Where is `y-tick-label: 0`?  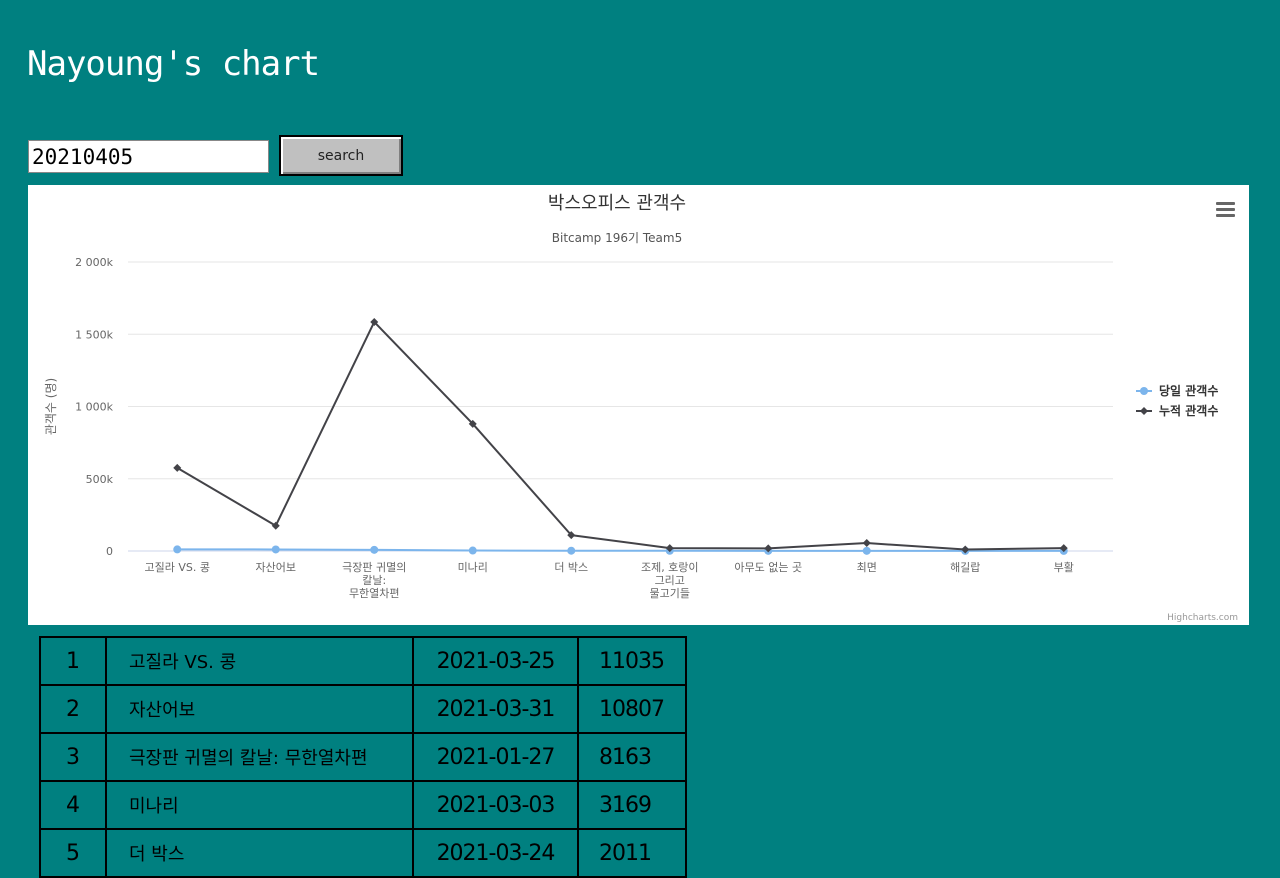
y-tick-label: 0 is located at coordinates (109, 551).